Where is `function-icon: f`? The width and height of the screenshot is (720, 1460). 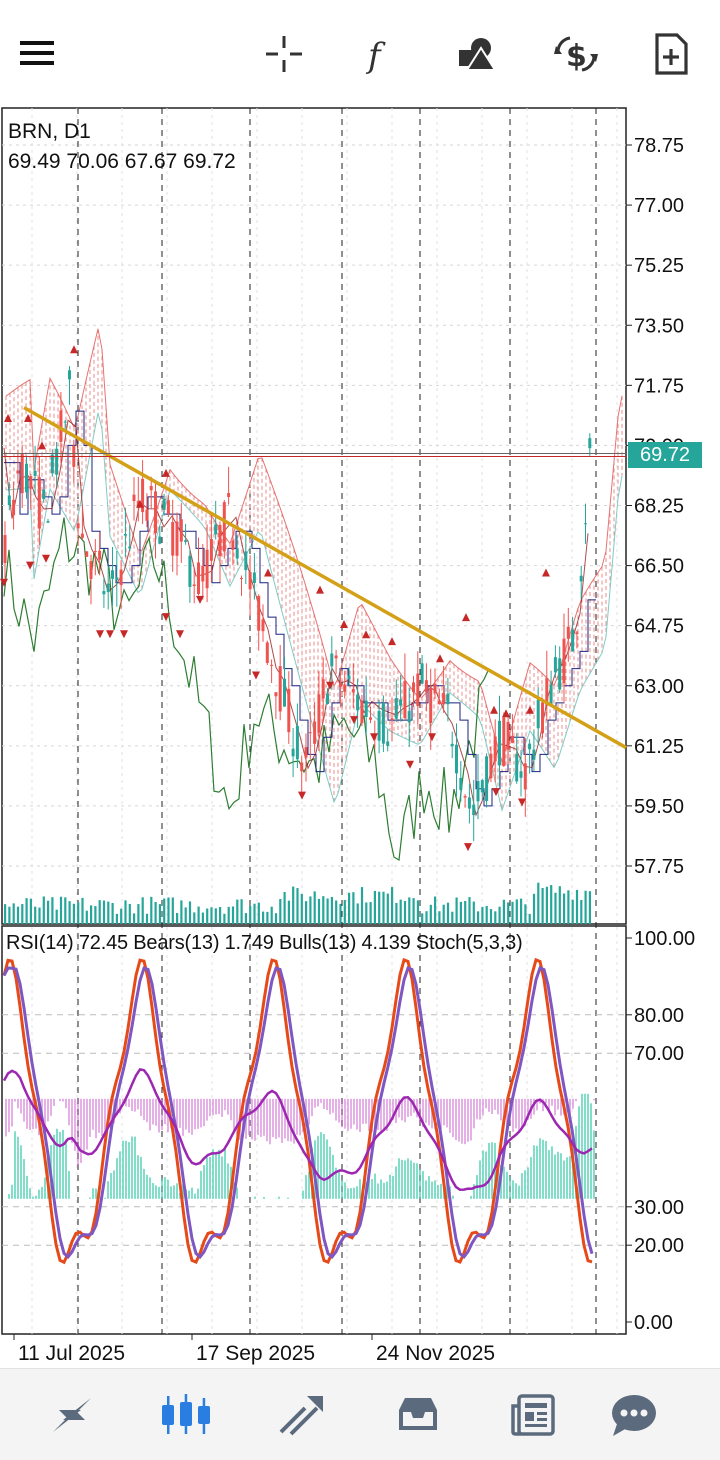 function-icon: f is located at coordinates (378, 54).